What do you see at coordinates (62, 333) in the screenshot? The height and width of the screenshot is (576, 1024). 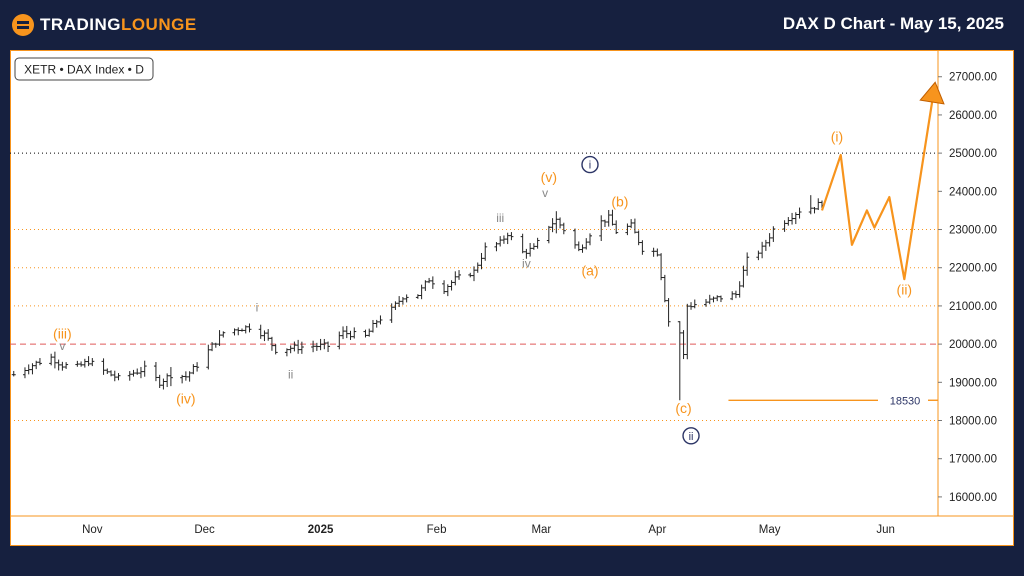 I see `wave-label: (iii)` at bounding box center [62, 333].